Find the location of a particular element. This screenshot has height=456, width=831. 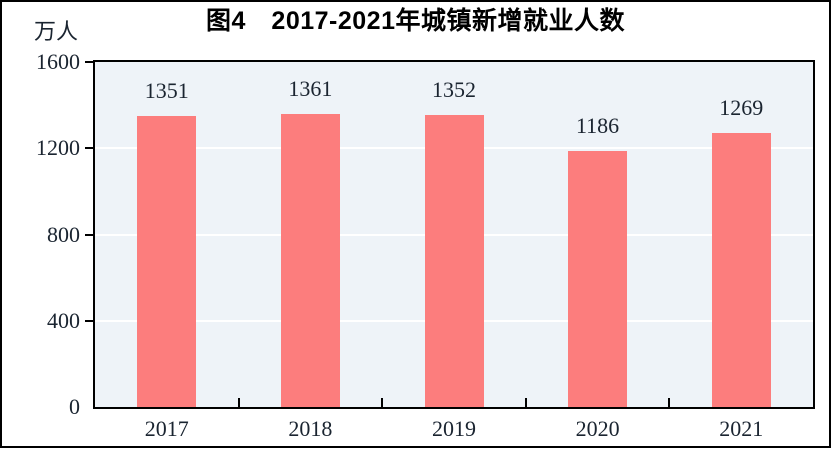

bar-2019 is located at coordinates (454, 261).